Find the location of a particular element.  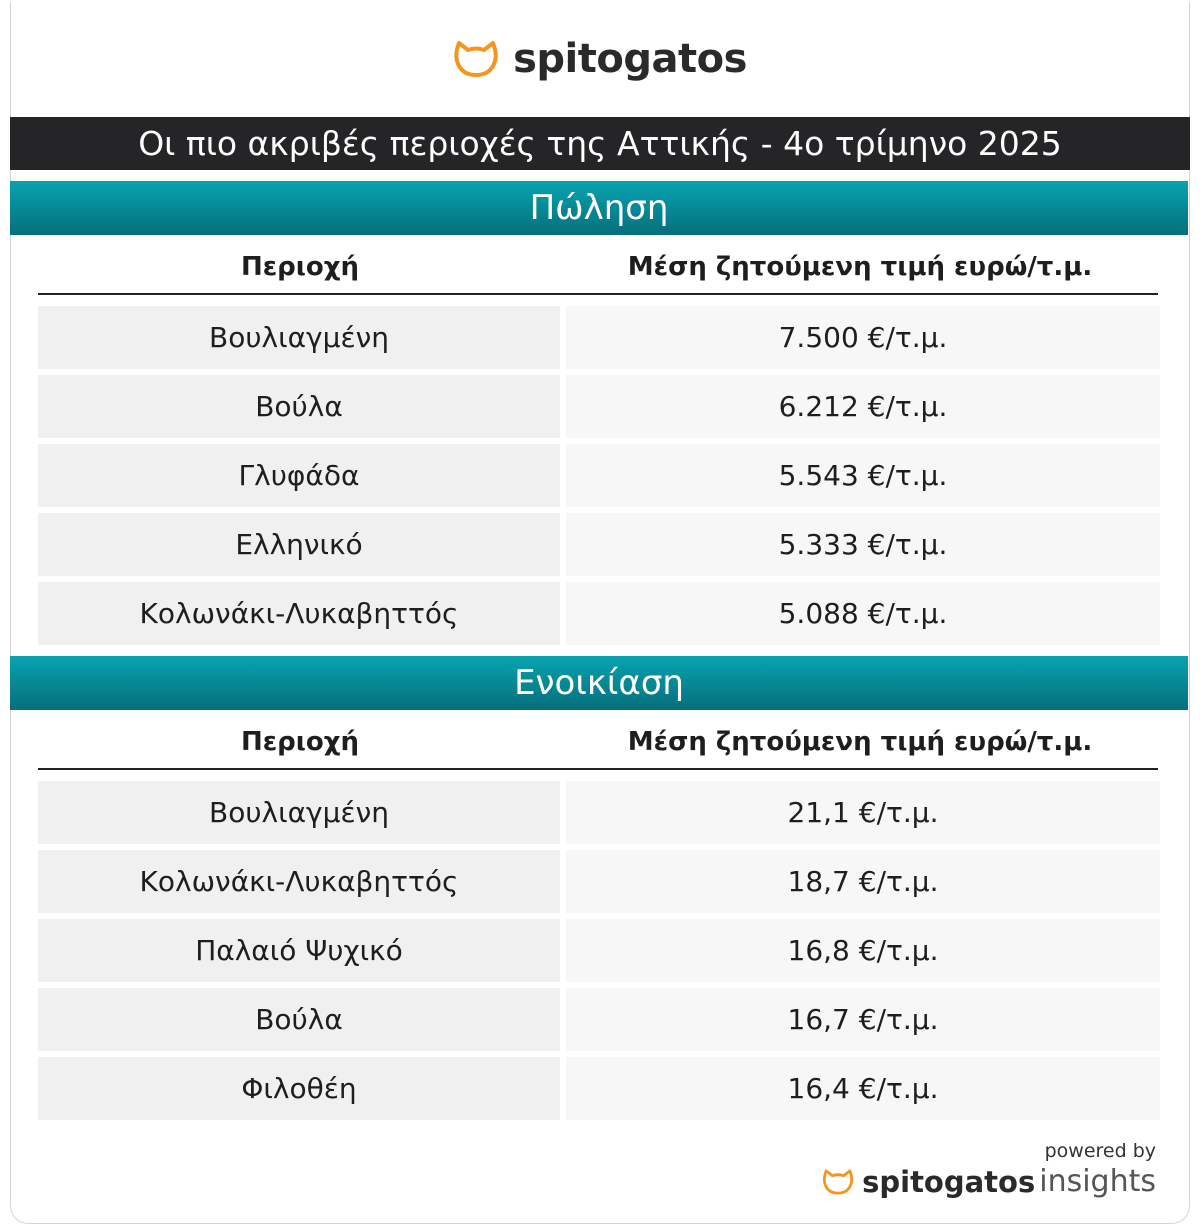

table-row: Φιλοθέη 16,4 €/τ.μ. is located at coordinates (599, 1088).